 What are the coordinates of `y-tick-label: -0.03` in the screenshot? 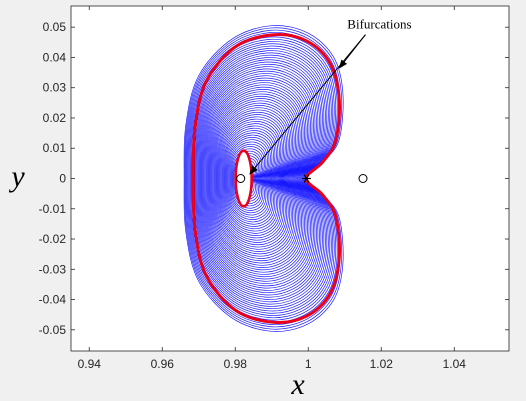 It's located at (53, 269).